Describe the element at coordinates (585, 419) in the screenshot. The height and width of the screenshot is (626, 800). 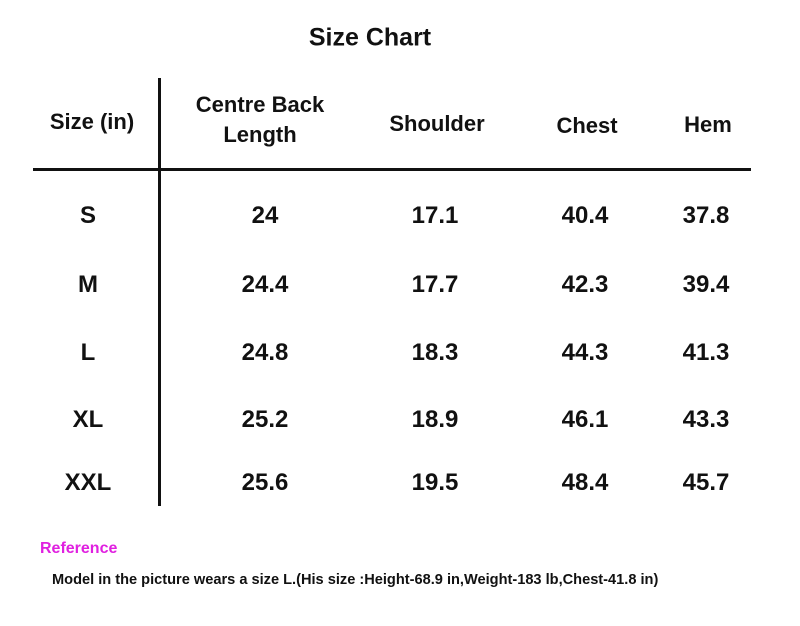
I see `table-cell: 46.1` at that location.